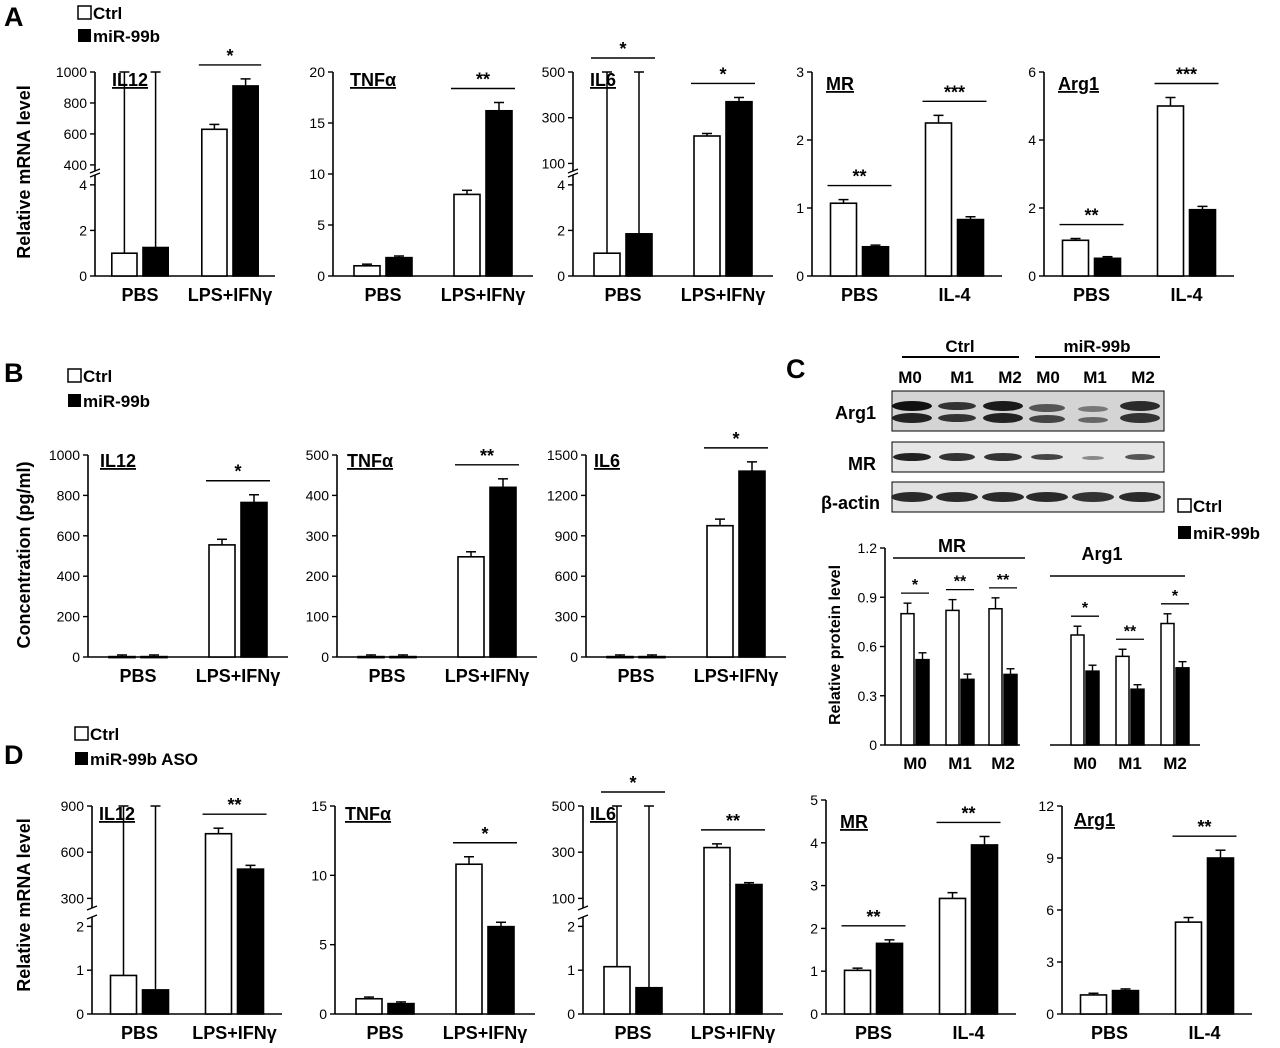 The width and height of the screenshot is (1280, 1048). What do you see at coordinates (317, 123) in the screenshot?
I see `y-tick-label: 15` at bounding box center [317, 123].